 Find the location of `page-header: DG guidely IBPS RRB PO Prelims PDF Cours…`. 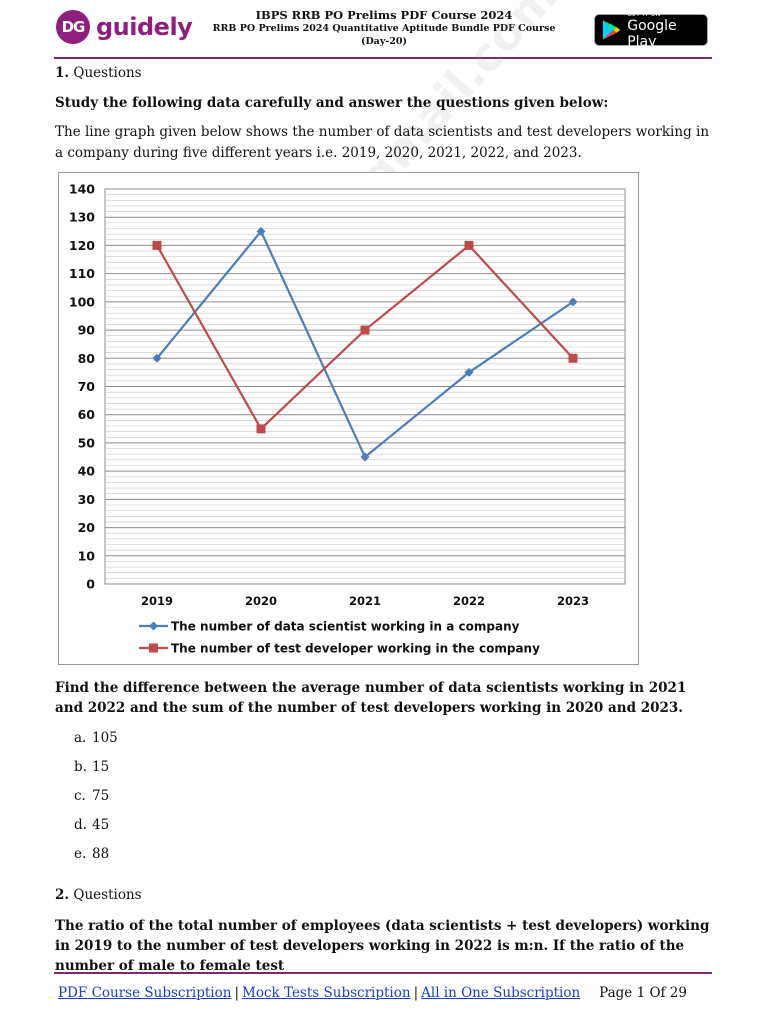

page-header: DG guidely IBPS RRB PO Prelims PDF Cours… is located at coordinates (384, 29).